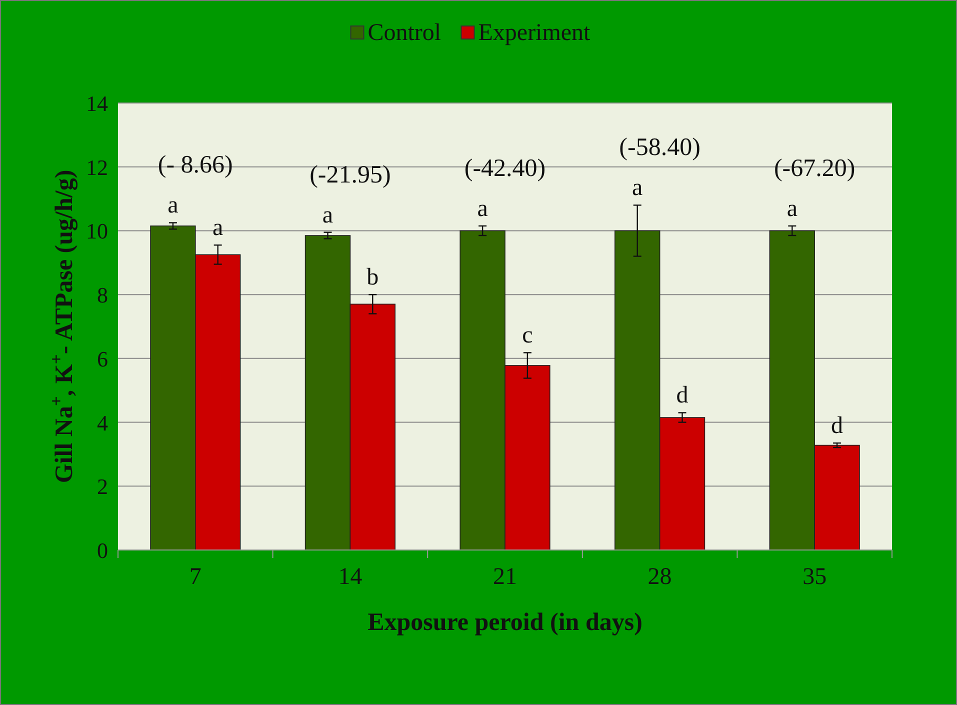  What do you see at coordinates (659, 148) in the screenshot?
I see `annotation: (-58.40)` at bounding box center [659, 148].